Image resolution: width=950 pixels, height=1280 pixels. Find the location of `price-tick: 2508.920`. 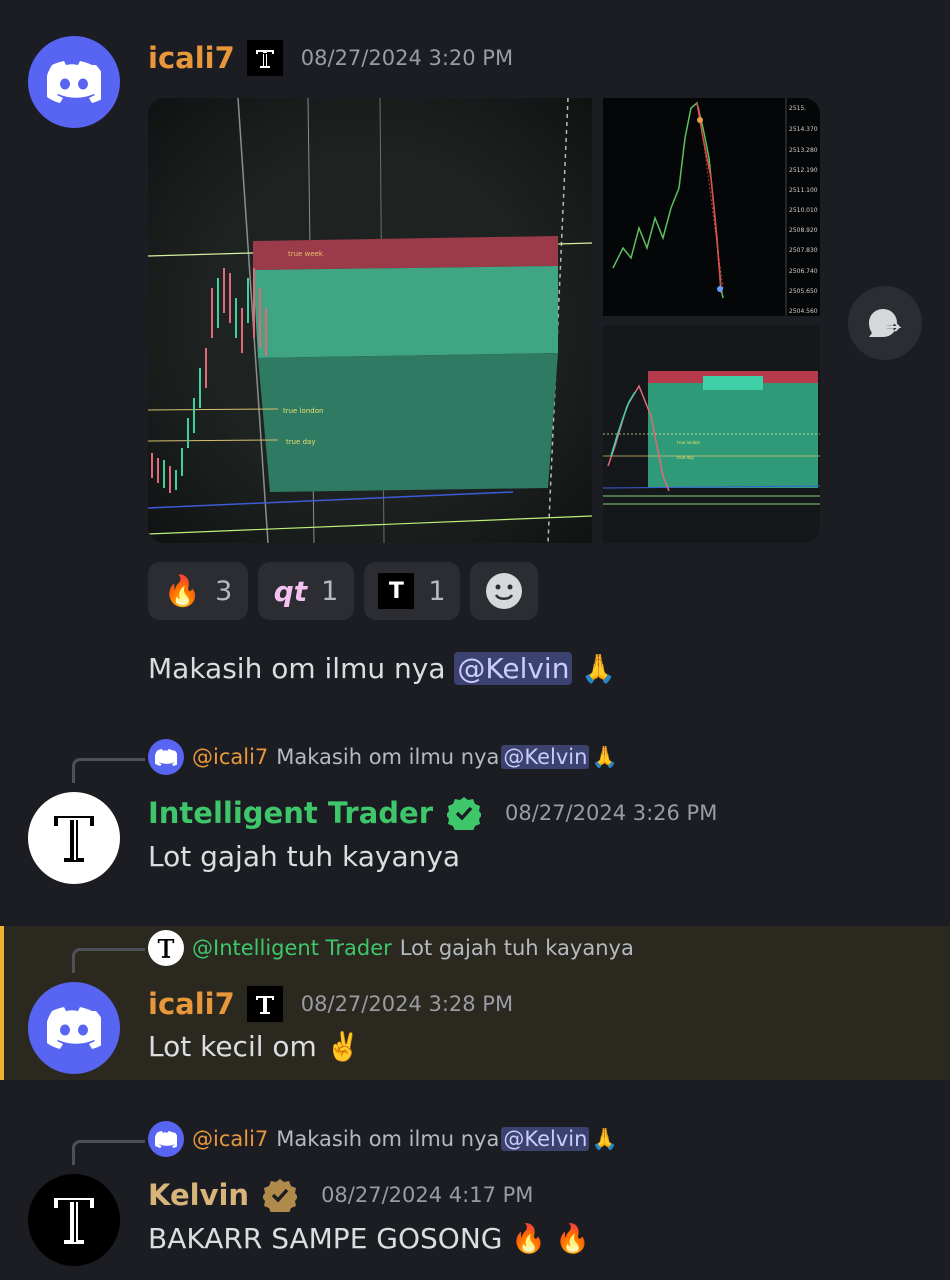

price-tick: 2508.920 is located at coordinates (803, 230).